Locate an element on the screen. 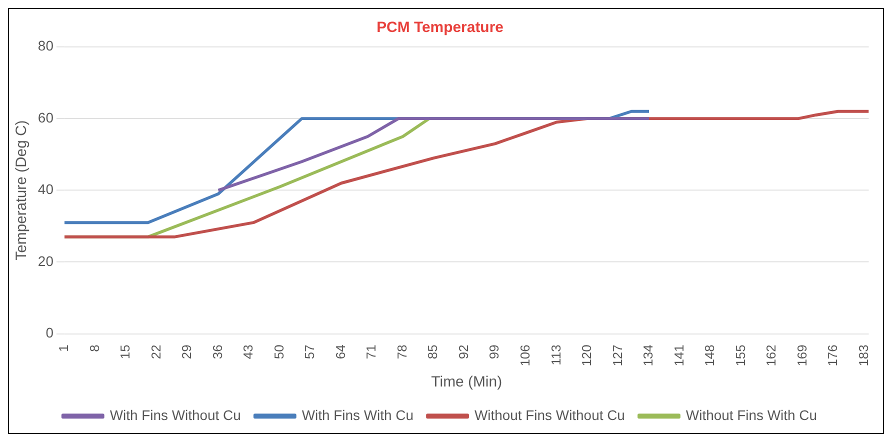  x-tick-label: 141 is located at coordinates (678, 355).